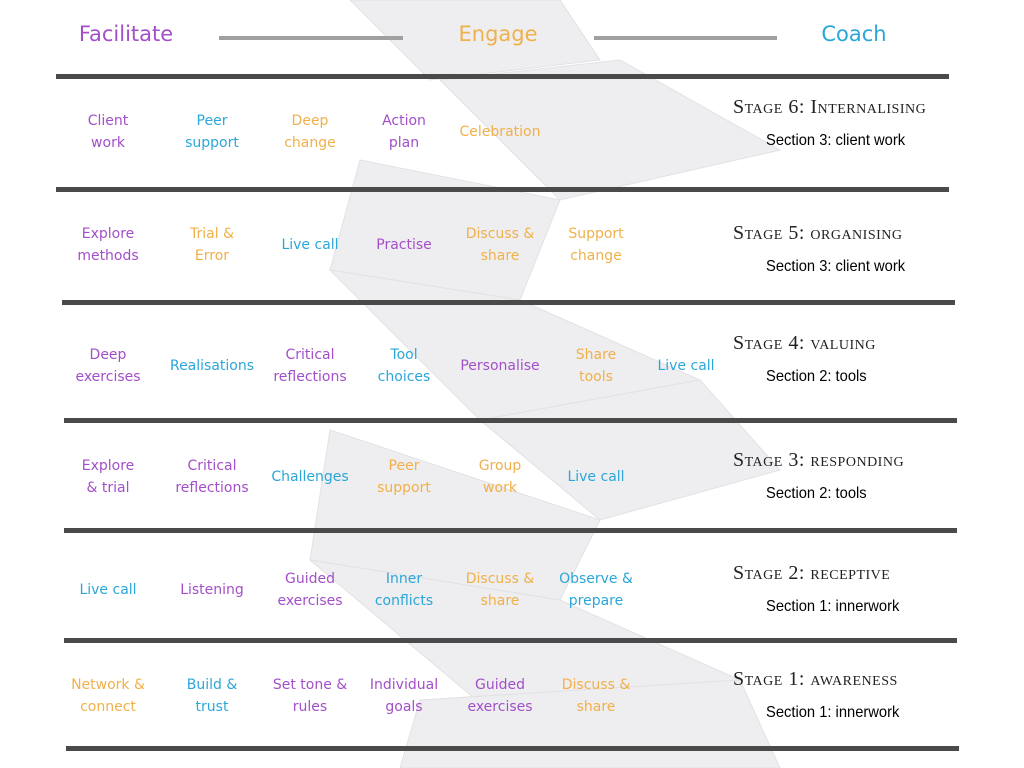  I want to click on header-engage: Engage, so click(498, 34).